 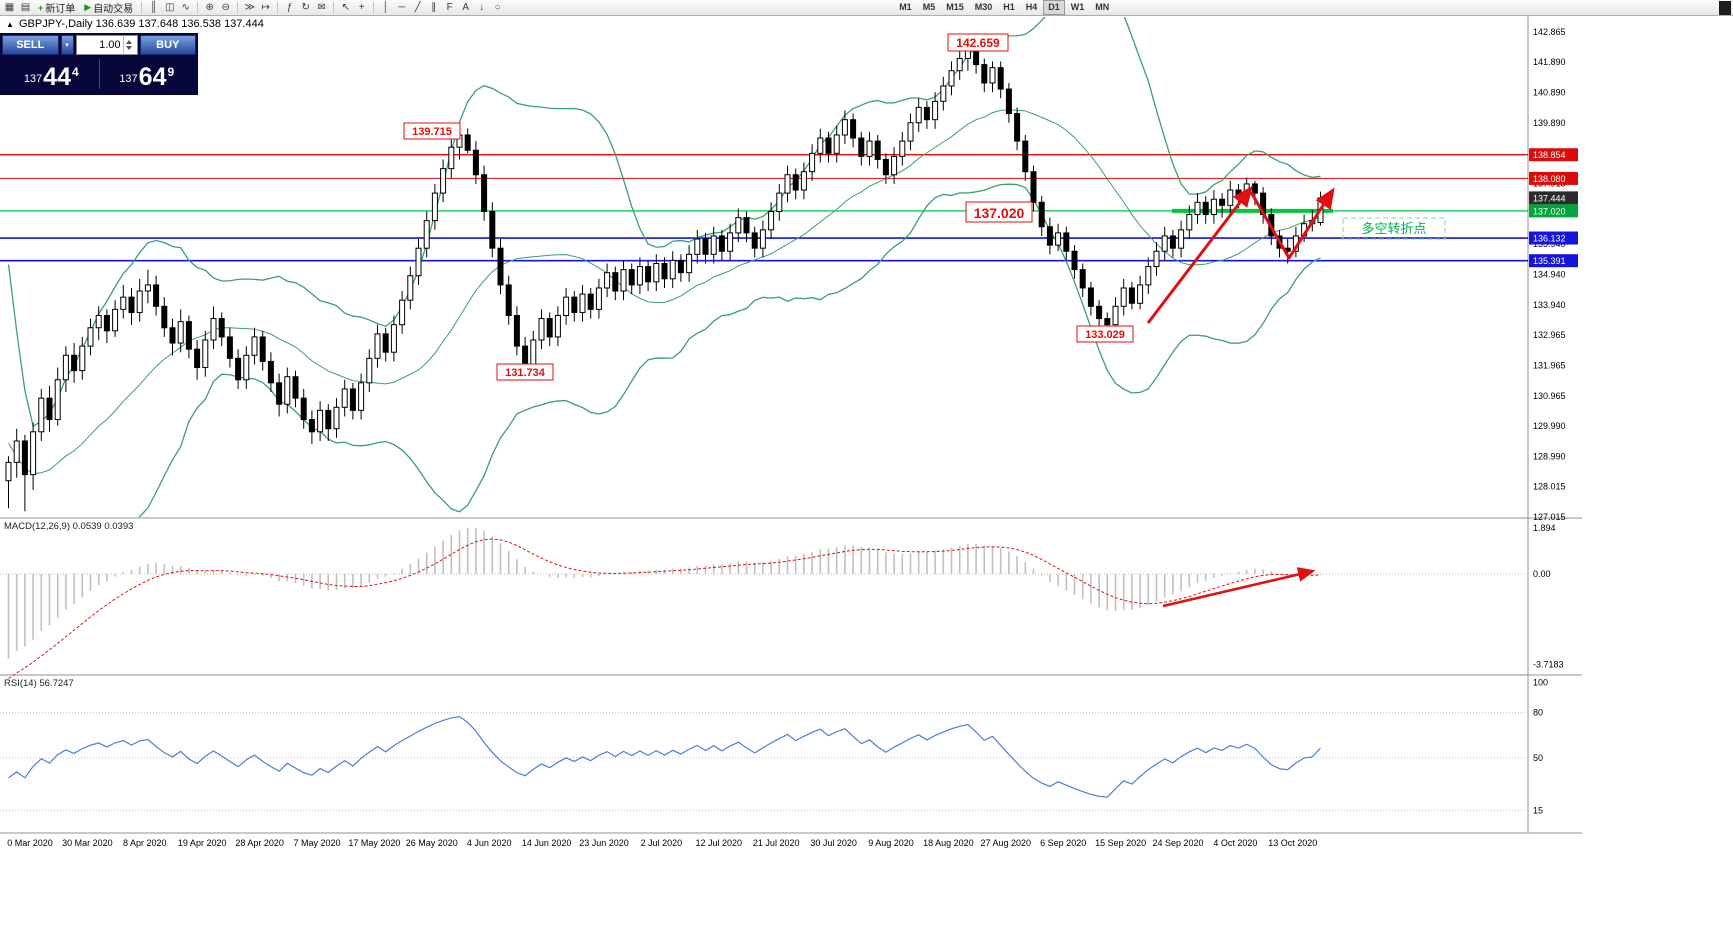 I want to click on date-tick: 14 Jun 2020, so click(x=547, y=843).